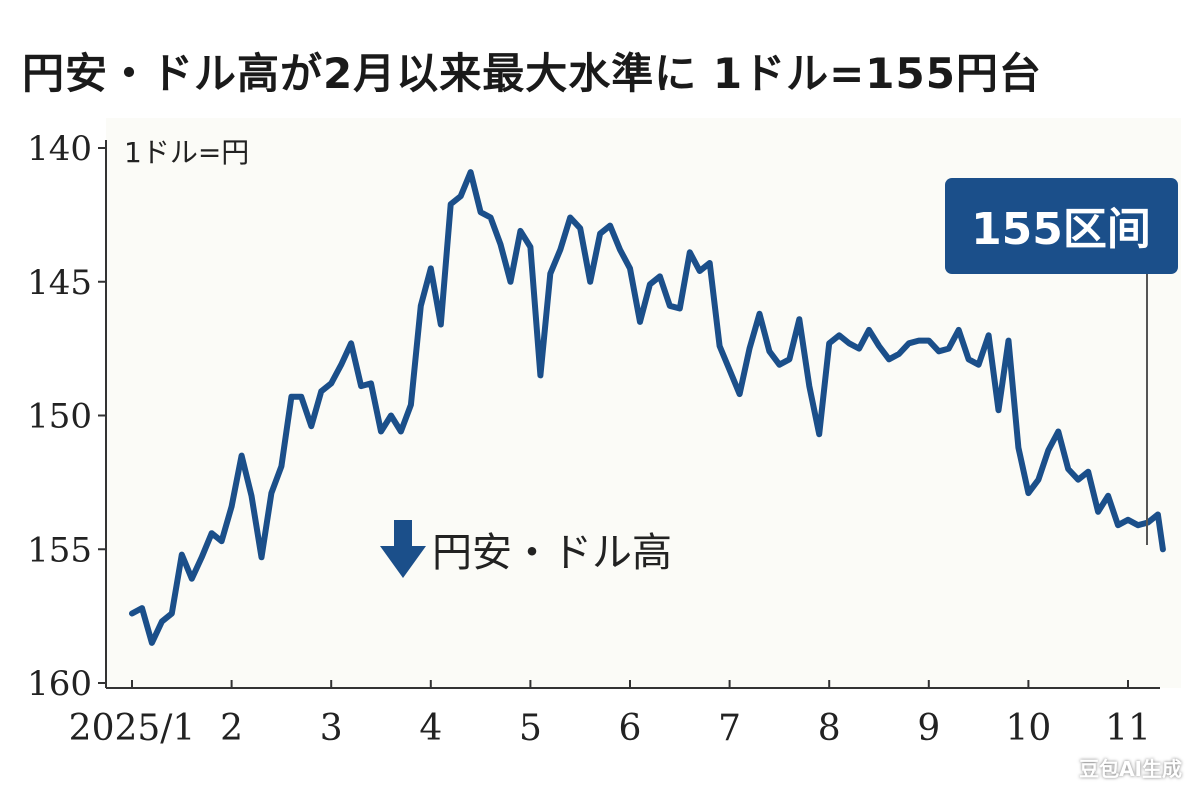 The image size is (1200, 800). Describe the element at coordinates (403, 549) in the screenshot. I see `down-arrow-icon` at that location.